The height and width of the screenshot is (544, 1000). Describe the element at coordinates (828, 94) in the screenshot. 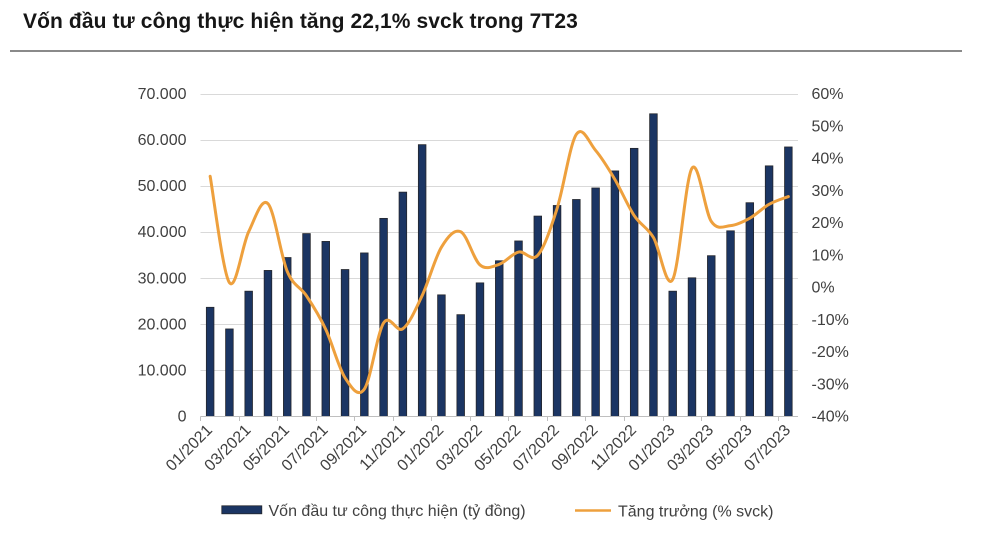

I see `svg-text: 60%` at that location.